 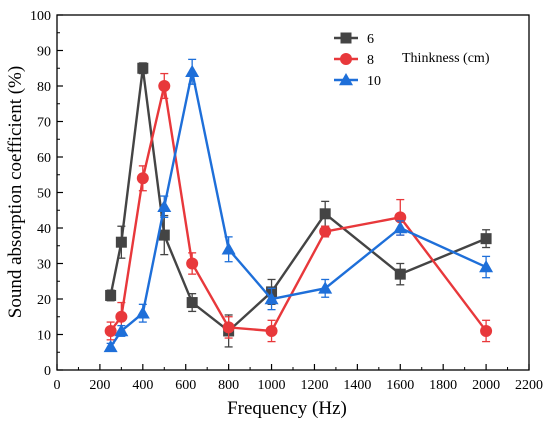 I want to click on legend-label: 8, so click(x=370, y=60).